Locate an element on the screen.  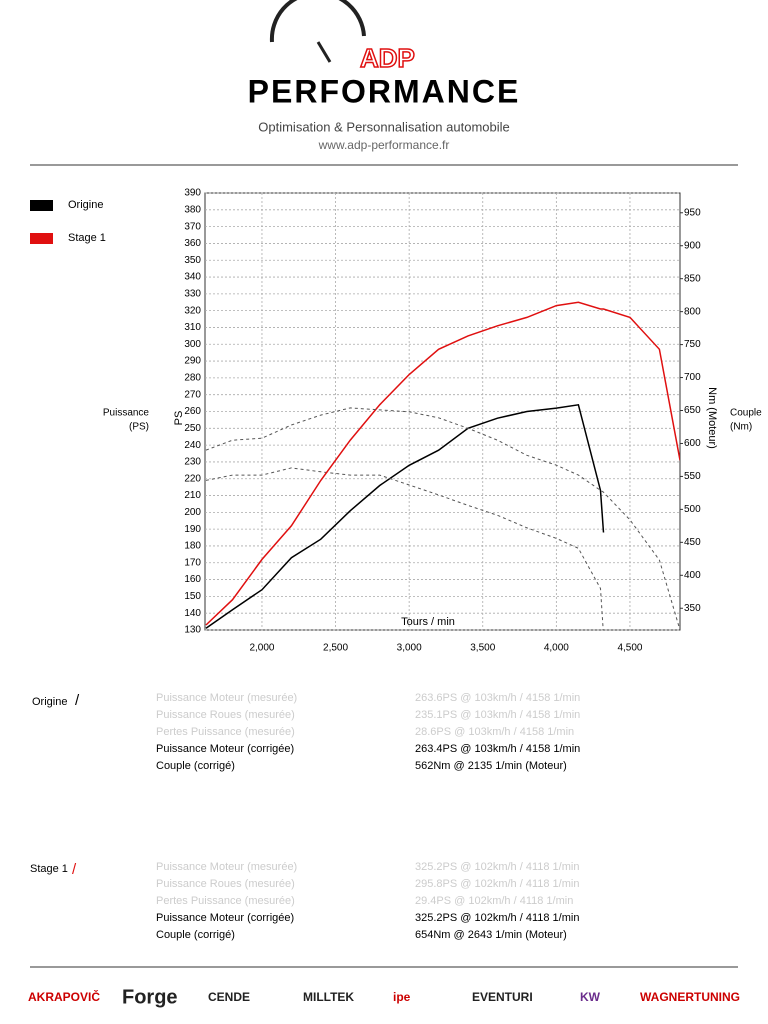
result-label: Stage 1 is located at coordinates (49, 869).